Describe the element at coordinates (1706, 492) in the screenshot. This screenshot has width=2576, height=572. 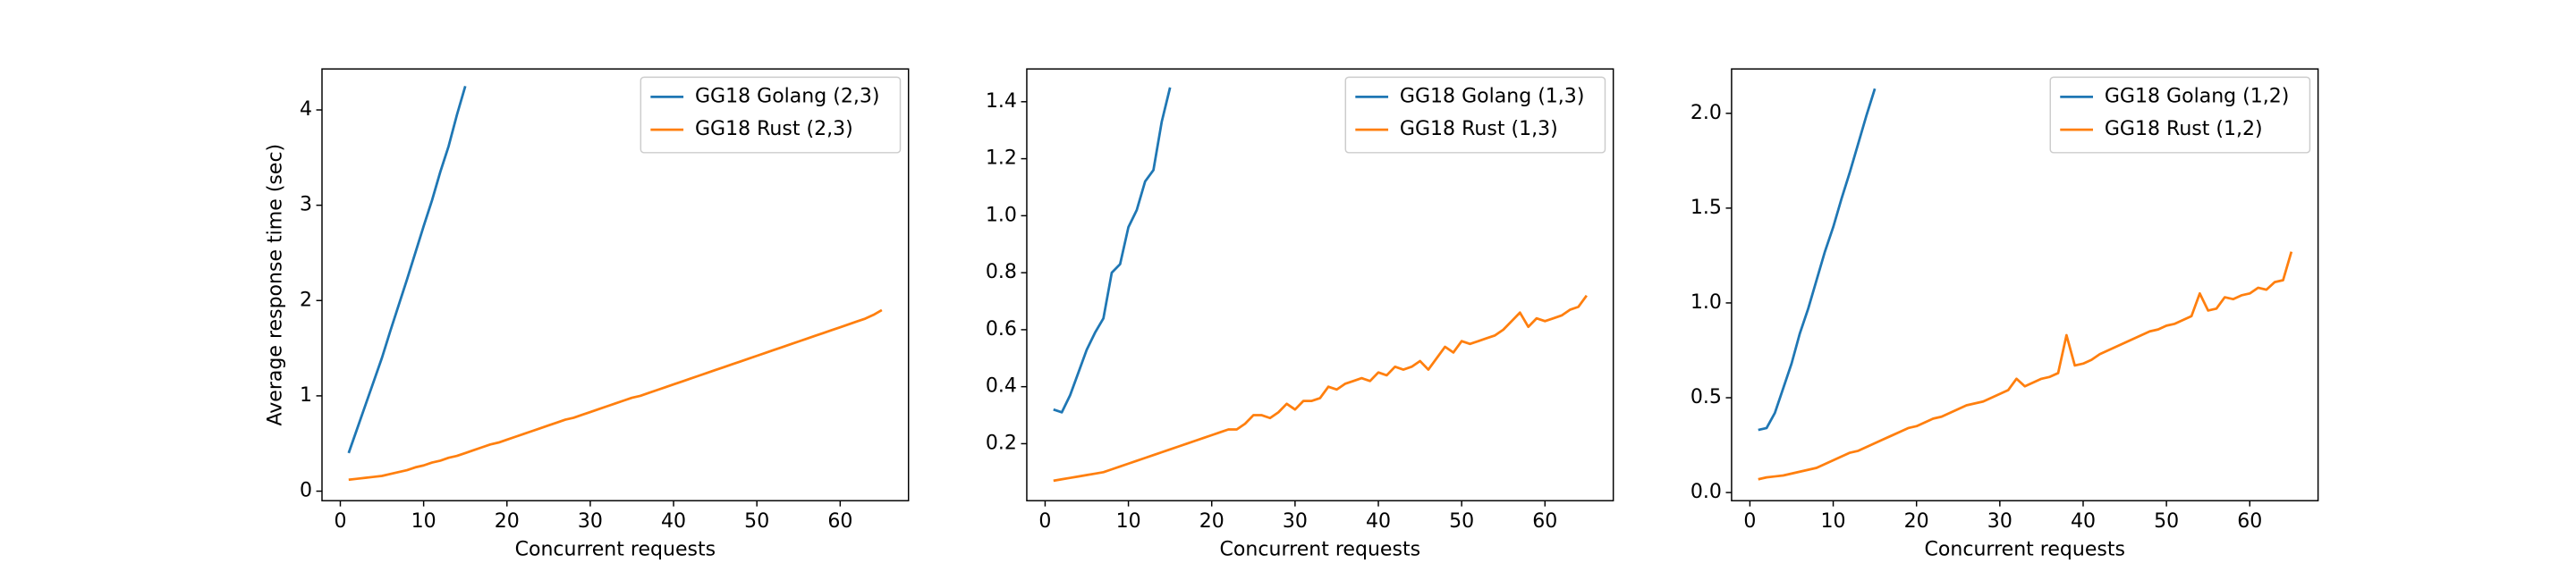
I see `y-tick-label: 0.0` at that location.